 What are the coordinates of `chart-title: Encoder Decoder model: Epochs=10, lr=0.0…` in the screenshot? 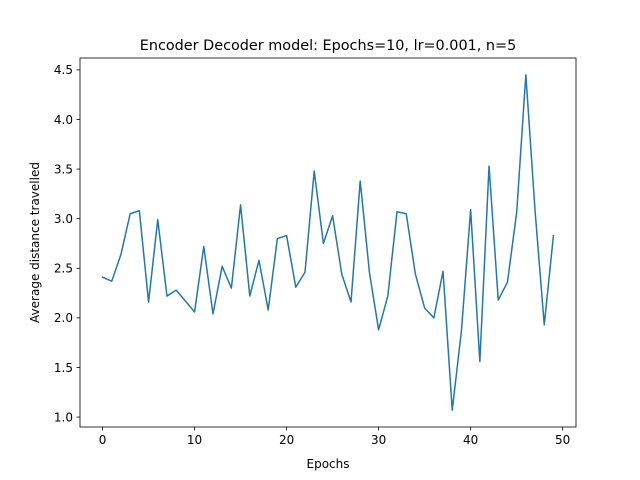 It's located at (328, 46).